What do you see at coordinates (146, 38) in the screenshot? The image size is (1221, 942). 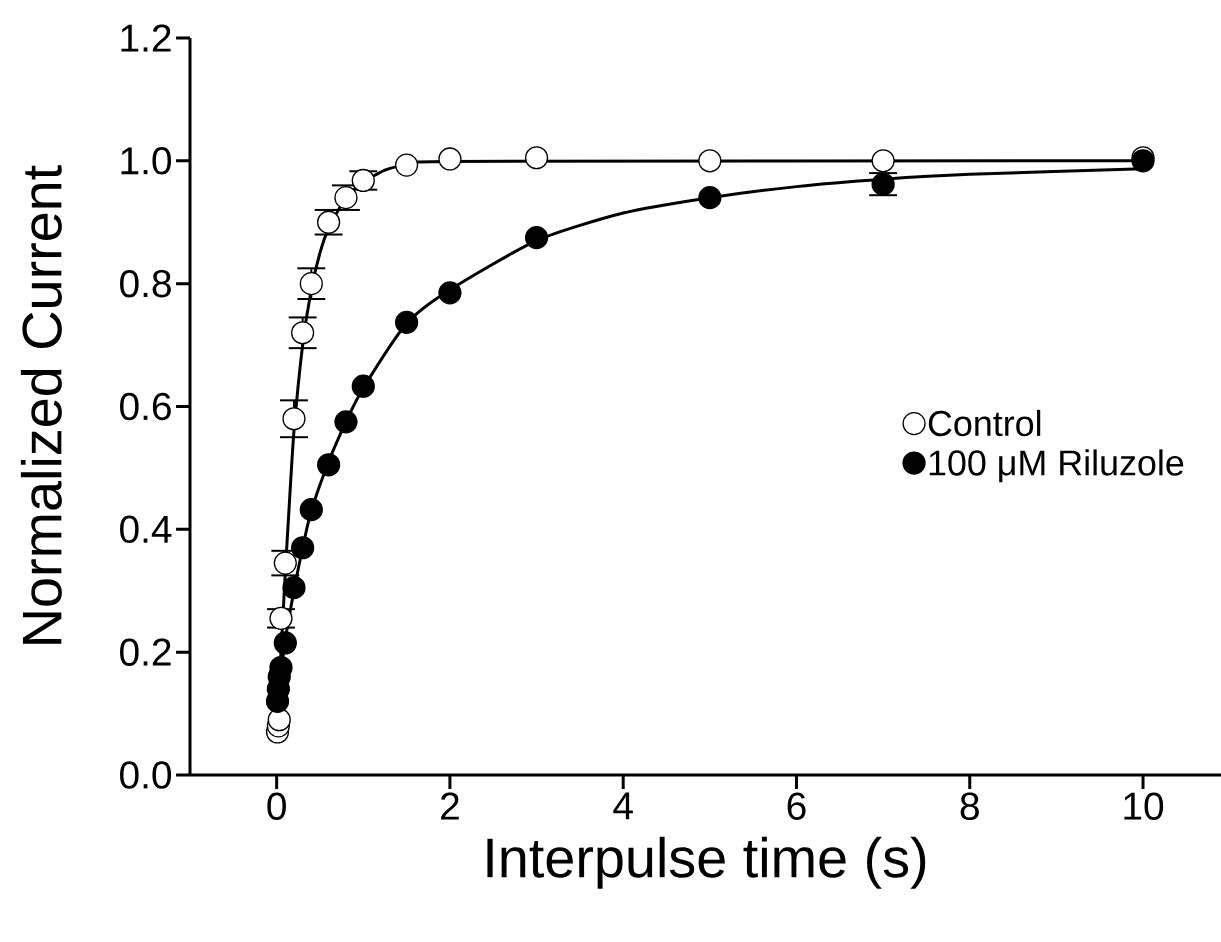 I see `y-tick-label: 1.2` at bounding box center [146, 38].